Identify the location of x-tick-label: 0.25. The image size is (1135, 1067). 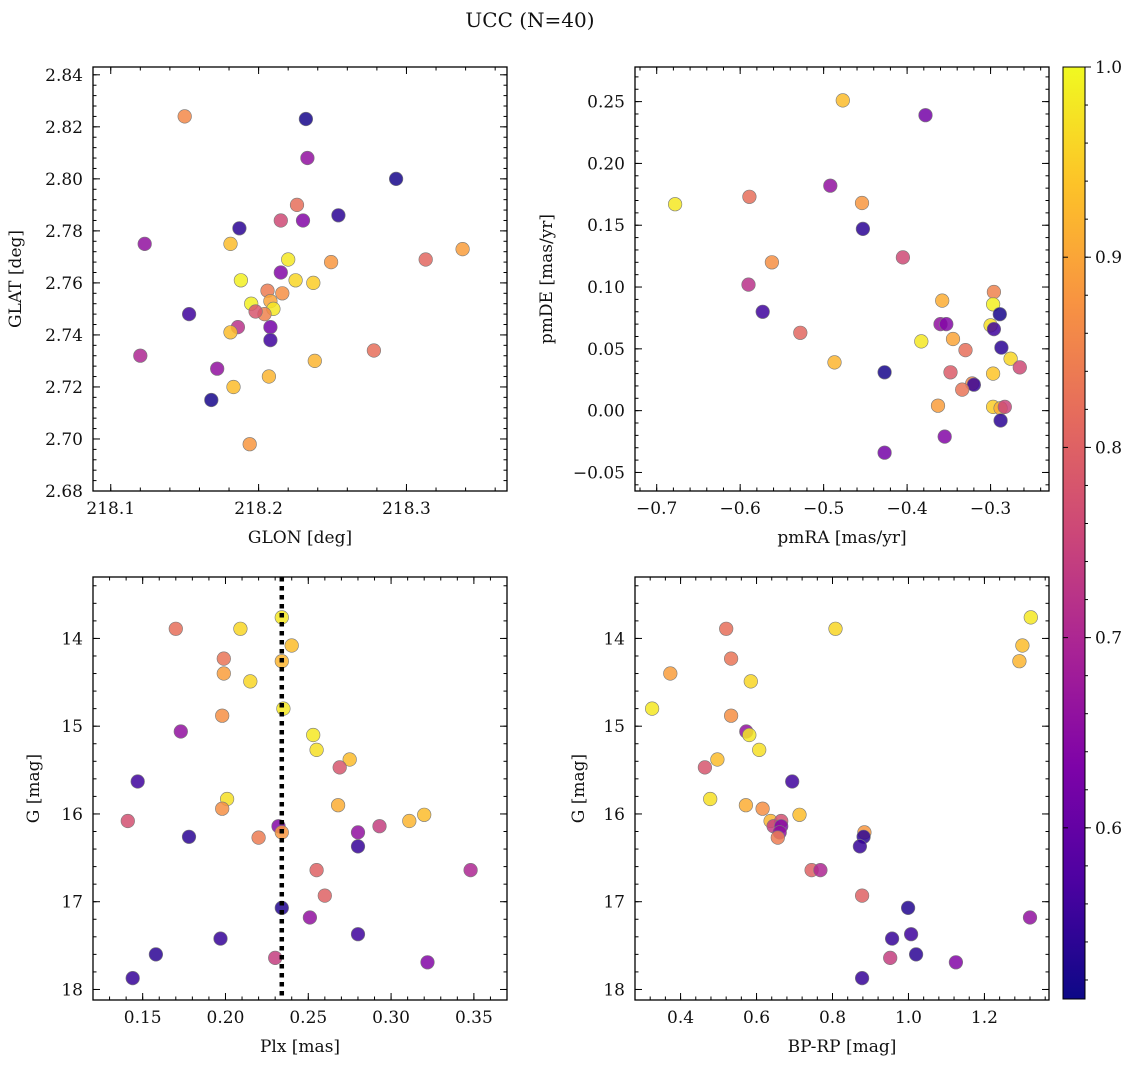
(308, 1018).